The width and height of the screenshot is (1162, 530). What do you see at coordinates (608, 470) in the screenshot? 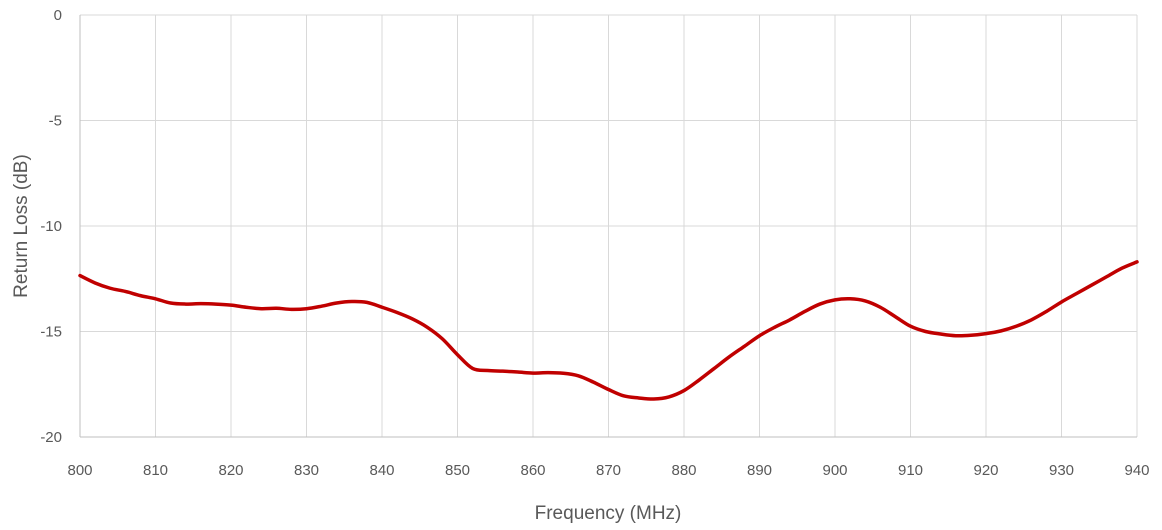
I see `x-tick-label: 870` at bounding box center [608, 470].